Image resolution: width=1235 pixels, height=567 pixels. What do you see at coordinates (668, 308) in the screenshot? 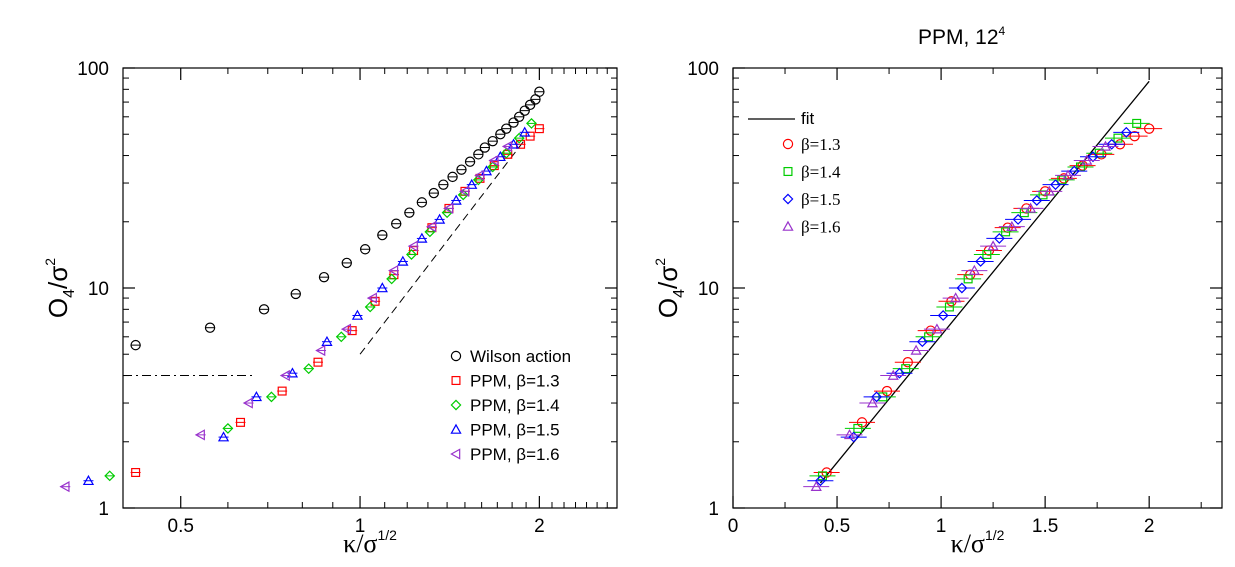
I see `y-axis-label-main: O` at bounding box center [668, 308].